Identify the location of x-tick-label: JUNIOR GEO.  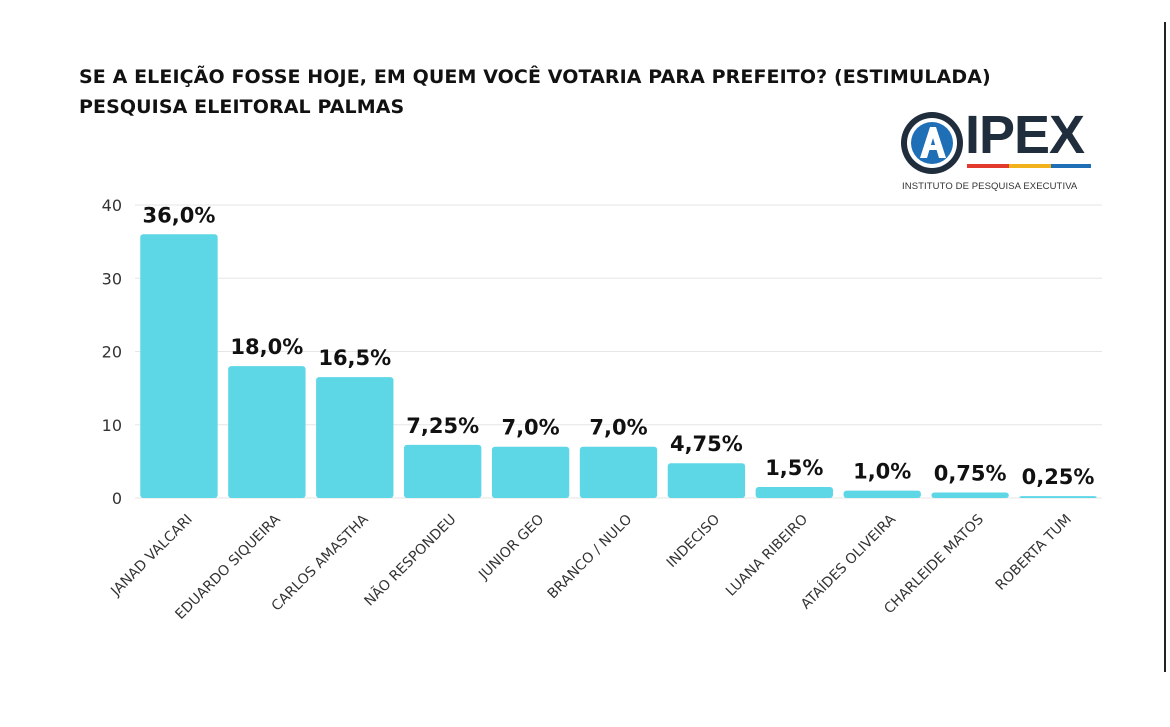
(511, 548).